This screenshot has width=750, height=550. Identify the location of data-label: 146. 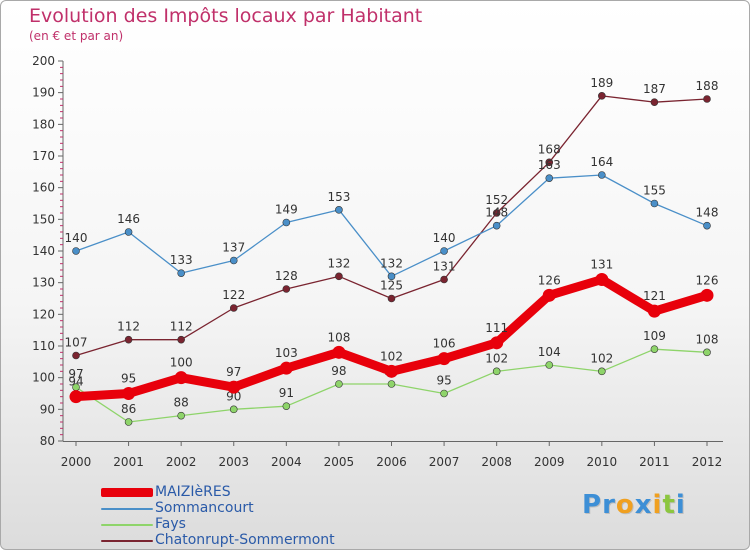
(128, 219).